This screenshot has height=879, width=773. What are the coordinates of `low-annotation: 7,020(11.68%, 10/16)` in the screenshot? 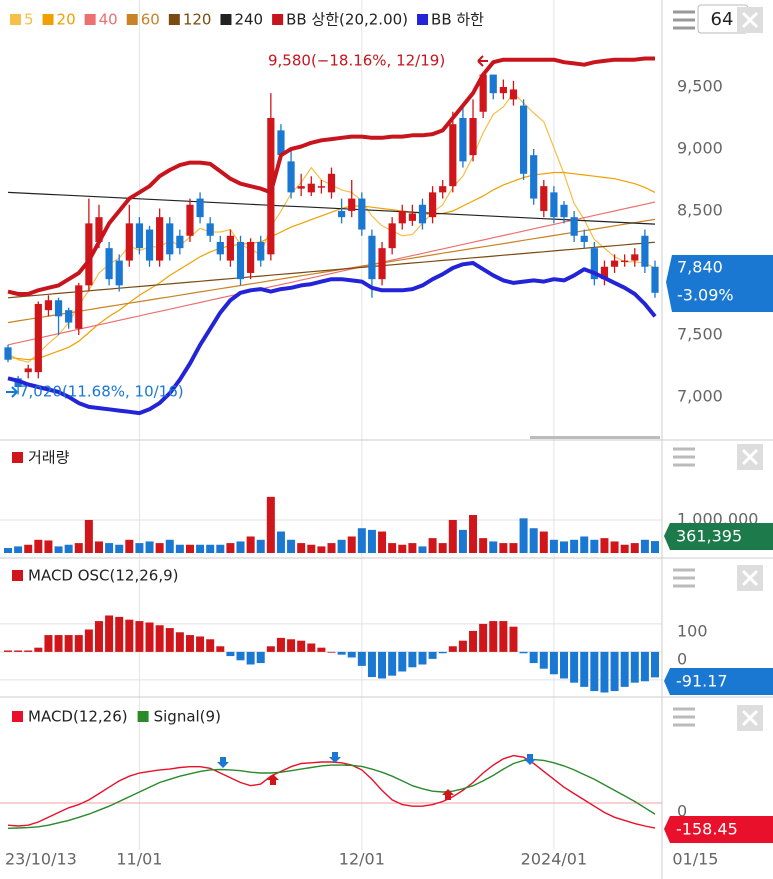 It's located at (101, 392).